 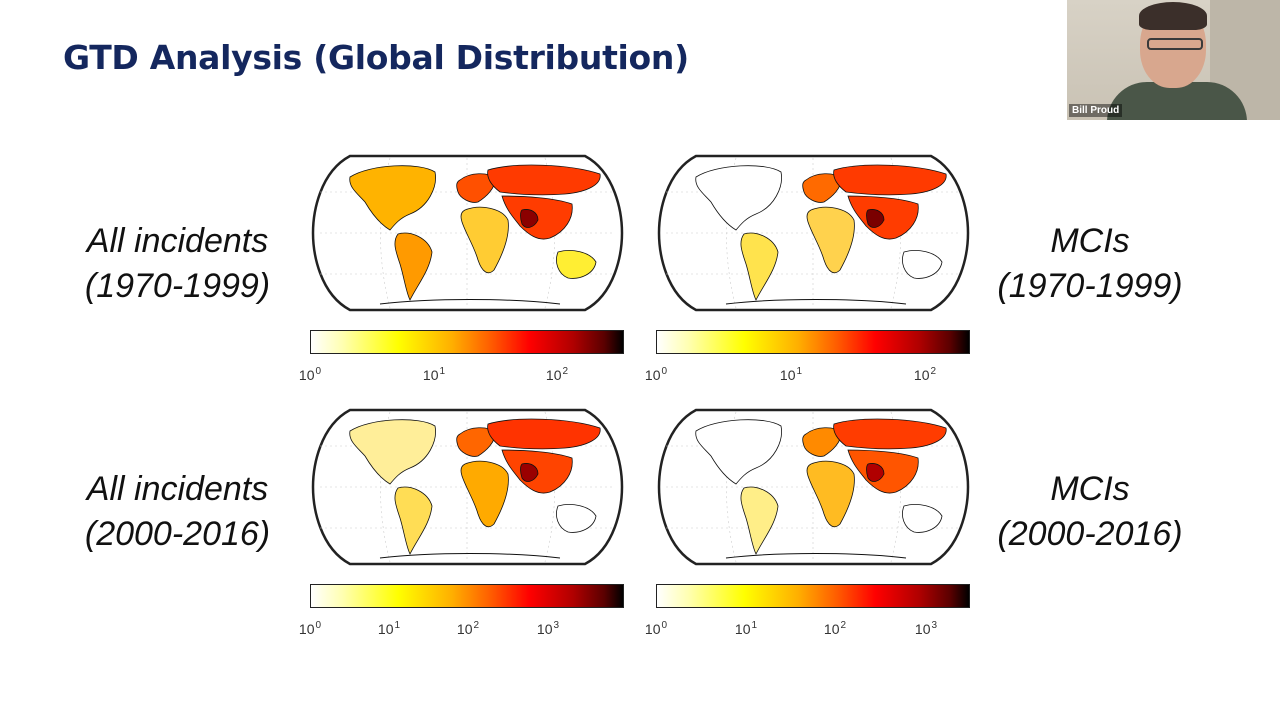 I want to click on world-map-mci-1970, so click(x=813, y=233).